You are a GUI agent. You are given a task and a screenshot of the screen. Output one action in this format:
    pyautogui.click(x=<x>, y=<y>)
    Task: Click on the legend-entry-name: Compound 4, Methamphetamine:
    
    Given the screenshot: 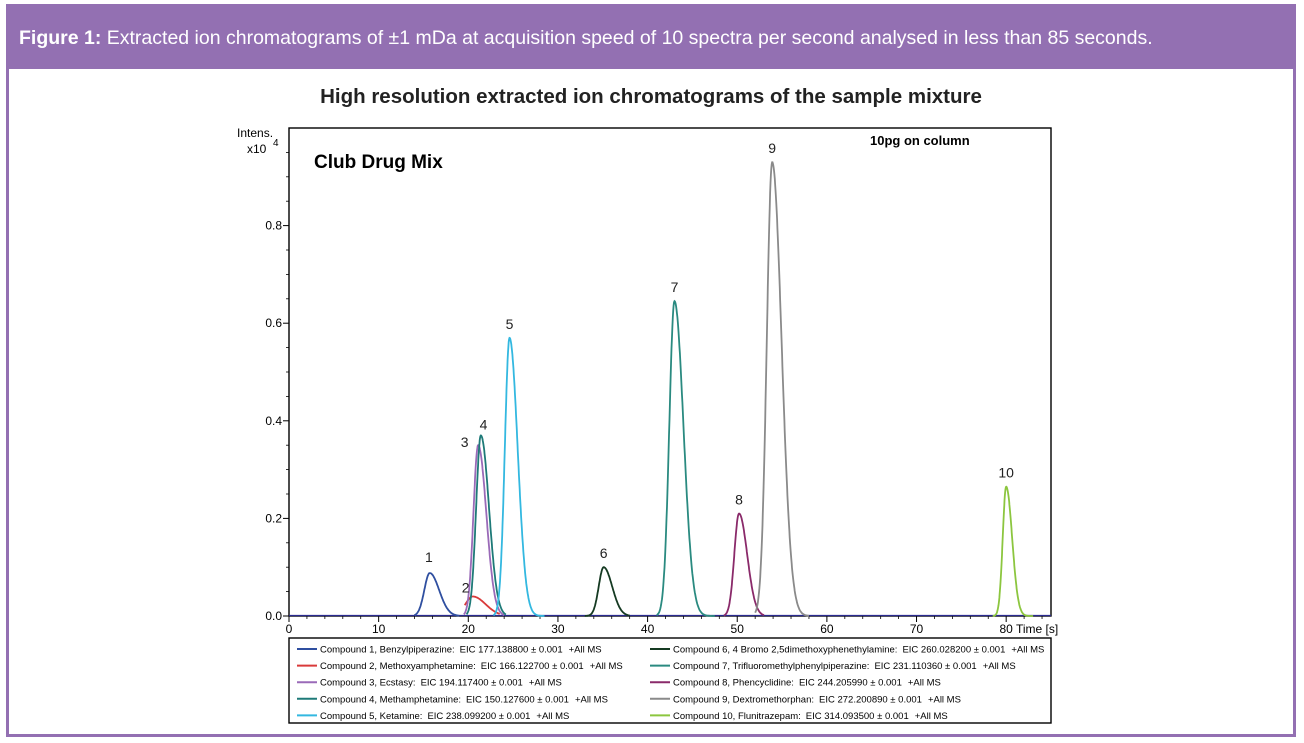 What is the action you would take?
    pyautogui.click(x=390, y=699)
    